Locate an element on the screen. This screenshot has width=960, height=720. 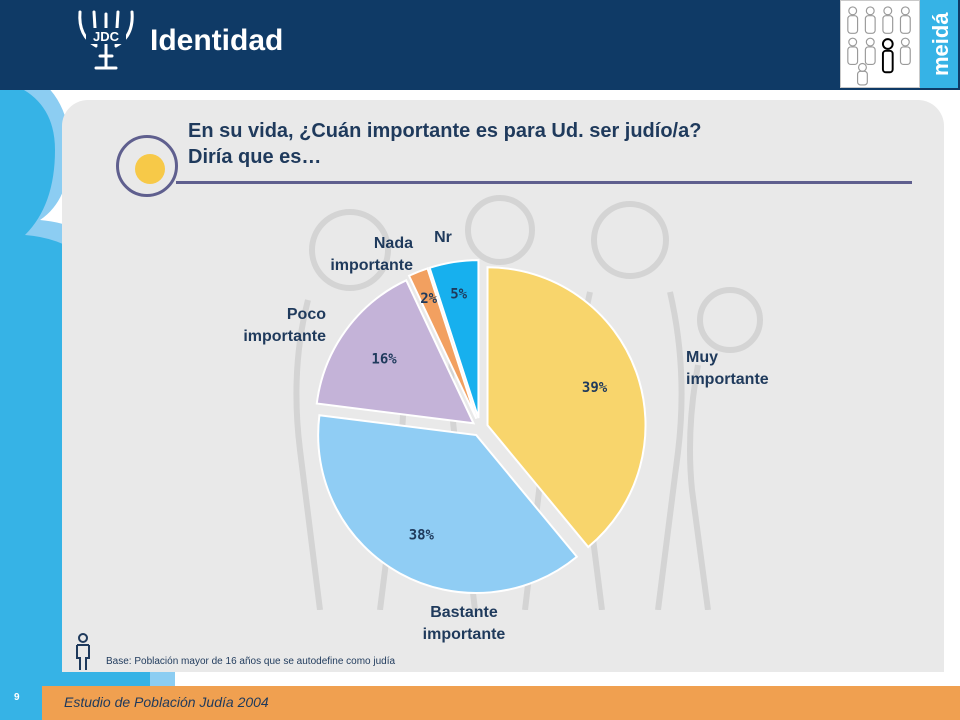
question-underline is located at coordinates (544, 182).